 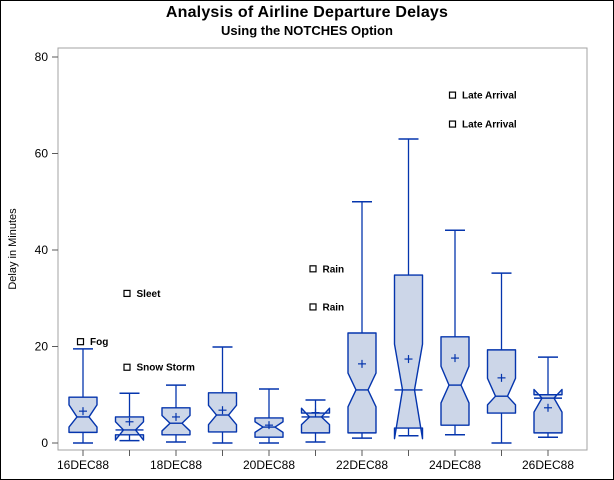 What do you see at coordinates (99, 342) in the screenshot?
I see `outlier-label: Fog` at bounding box center [99, 342].